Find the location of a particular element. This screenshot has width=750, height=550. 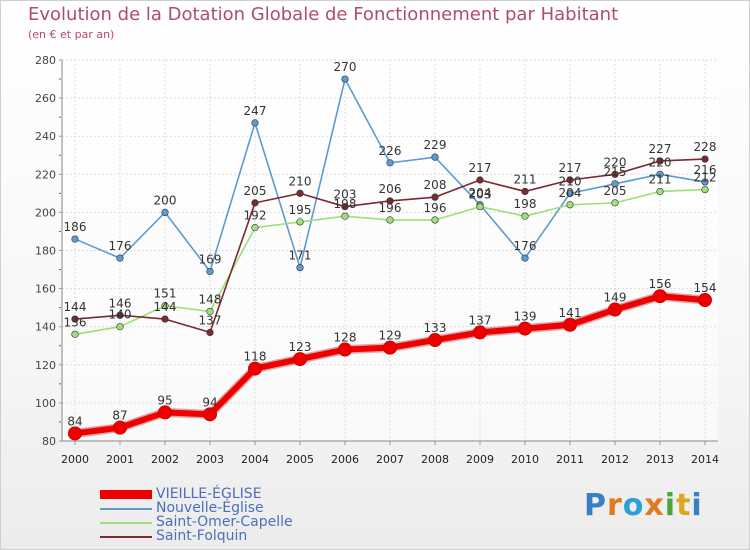

data-label-saint-omer-capelle: 136 is located at coordinates (75, 322).